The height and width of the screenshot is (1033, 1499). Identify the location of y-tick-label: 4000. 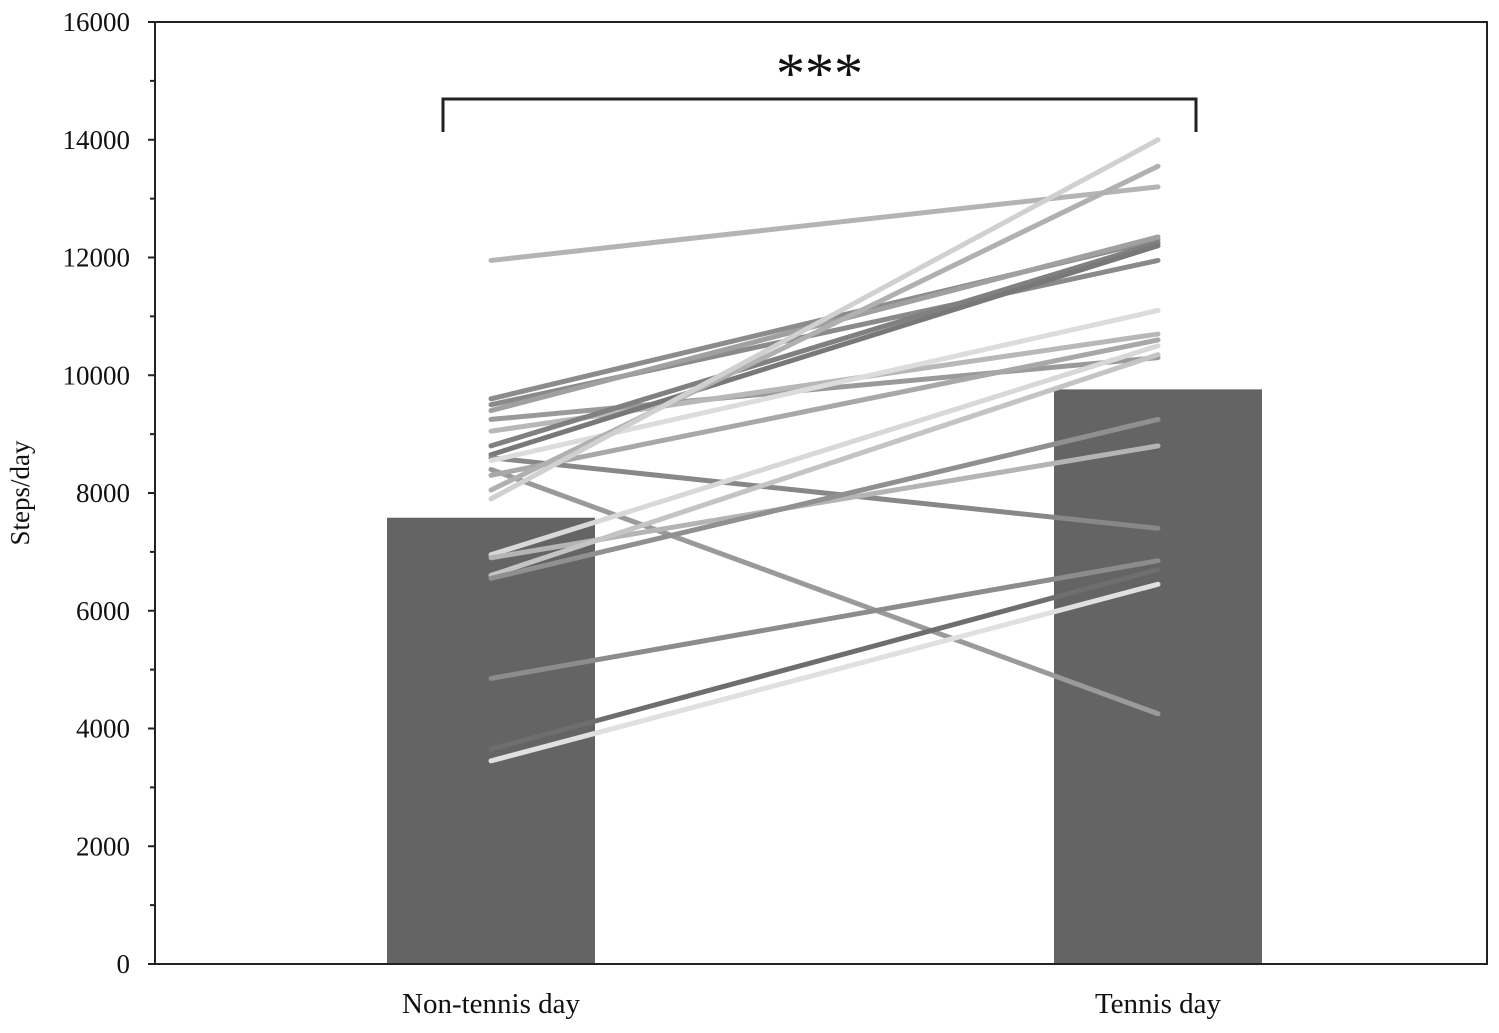
(103, 729).